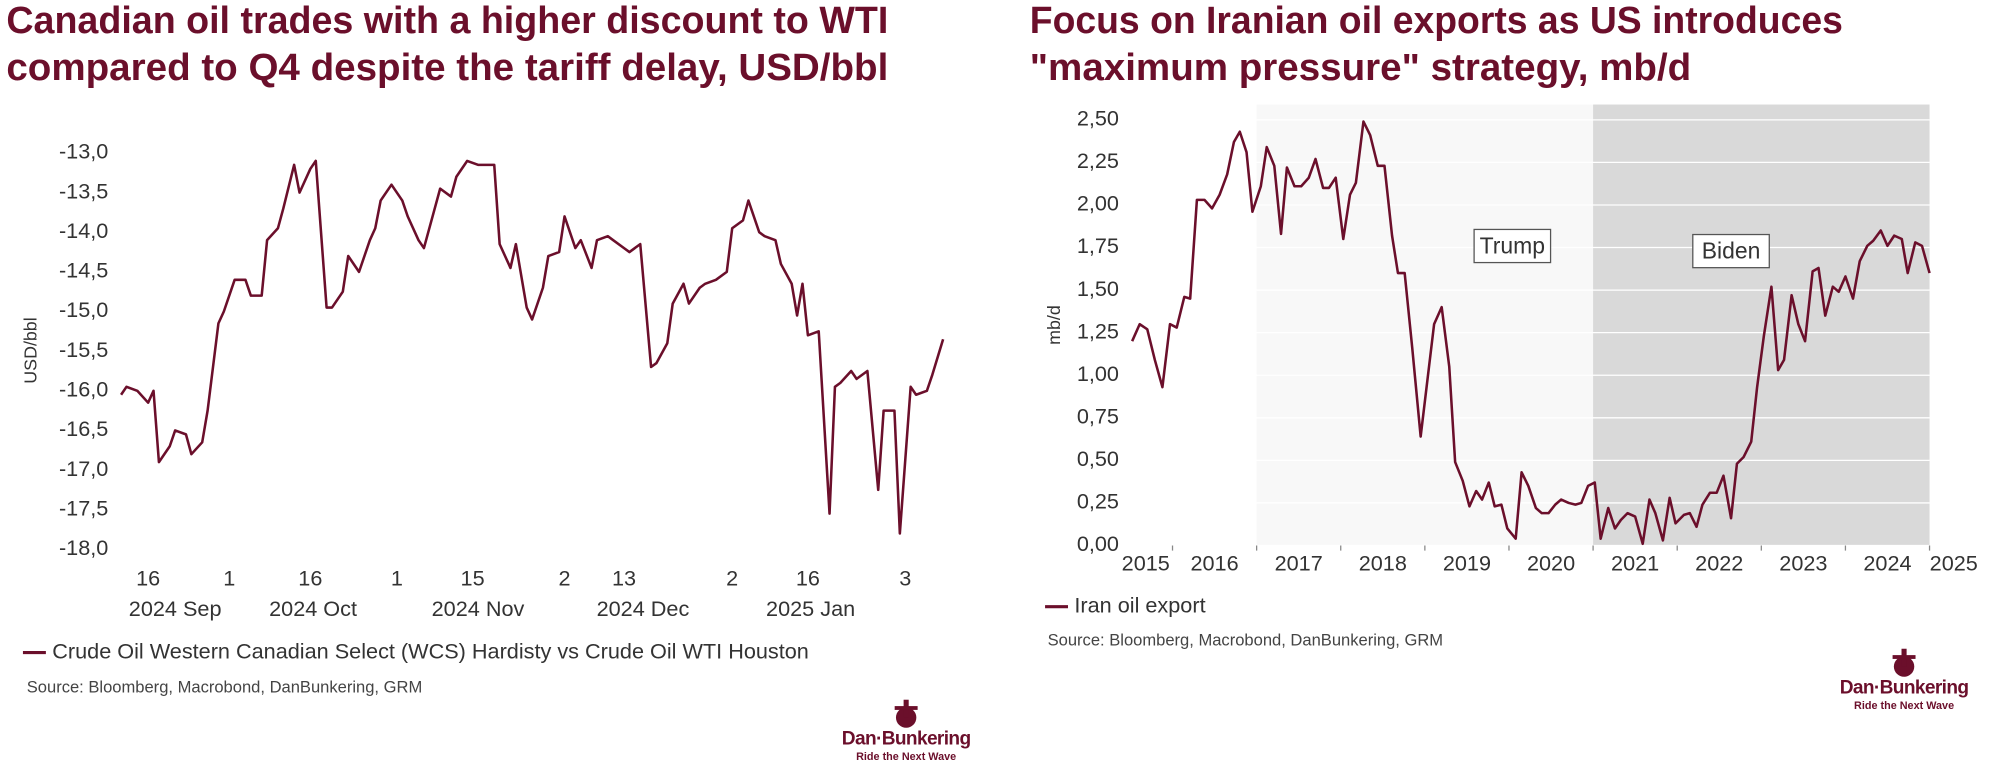  I want to click on x-tick-label: 2017, so click(1299, 562).